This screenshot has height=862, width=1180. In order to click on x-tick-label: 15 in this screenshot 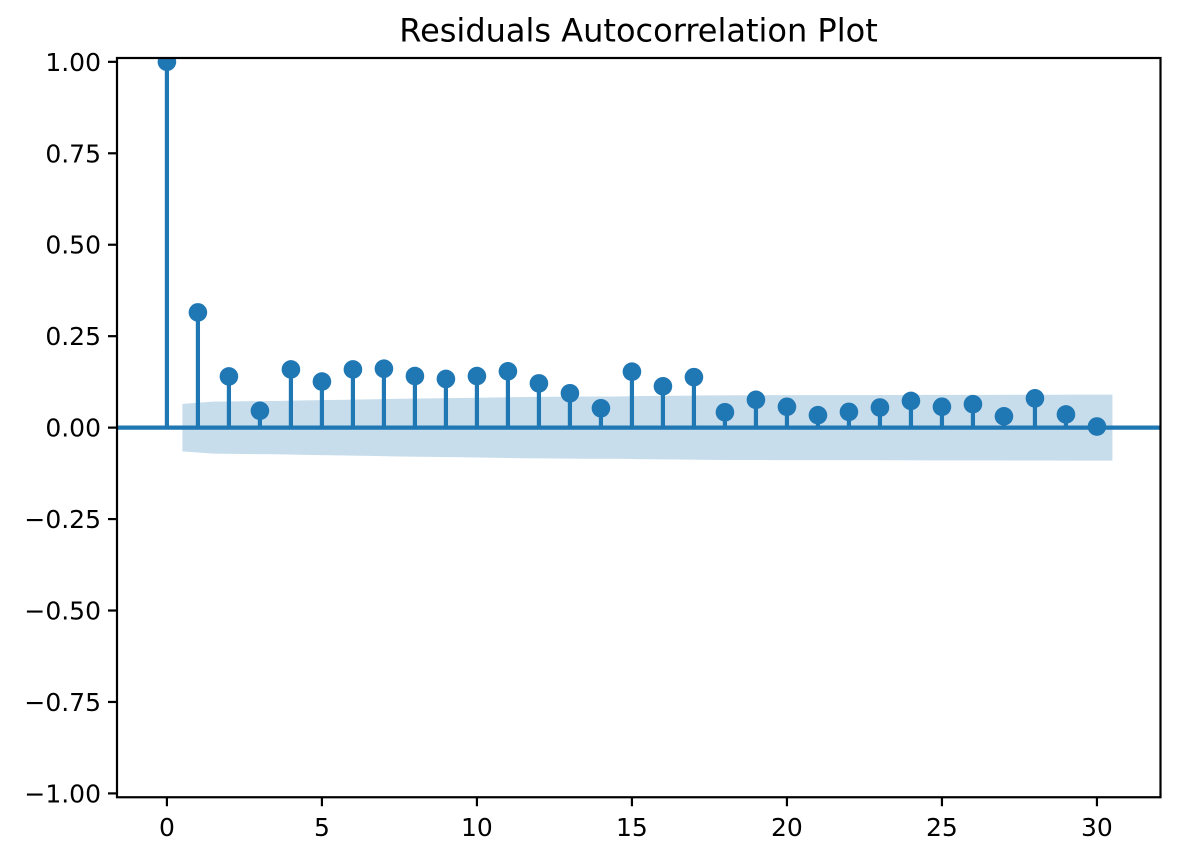, I will do `click(632, 827)`.